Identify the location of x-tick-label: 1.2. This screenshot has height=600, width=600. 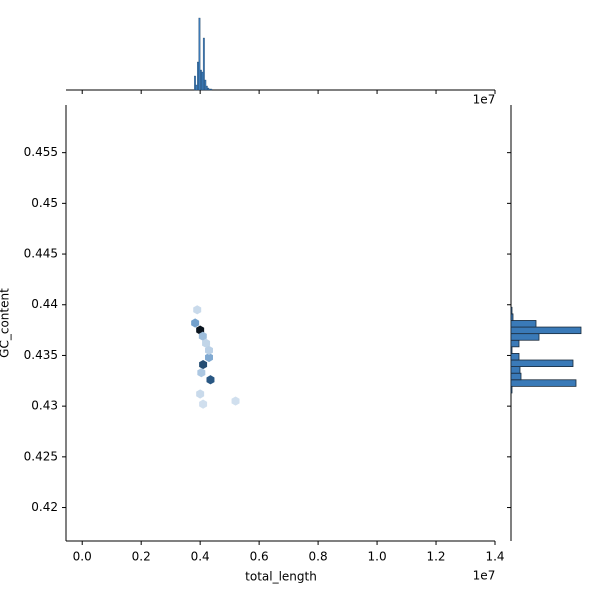
(435, 557).